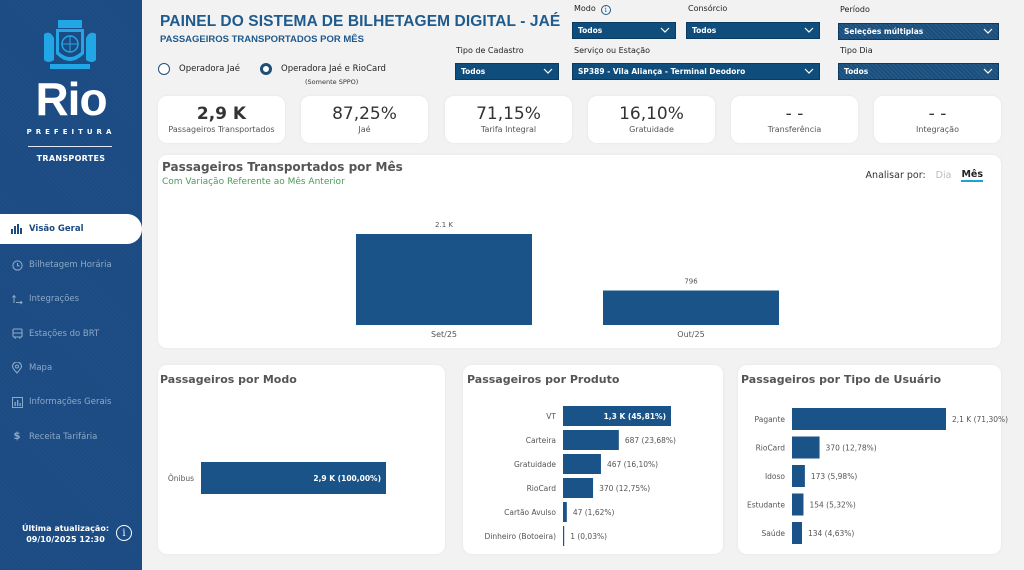 The image size is (1024, 570). I want to click on tipo-dia-dropdown: Todos, so click(918, 71).